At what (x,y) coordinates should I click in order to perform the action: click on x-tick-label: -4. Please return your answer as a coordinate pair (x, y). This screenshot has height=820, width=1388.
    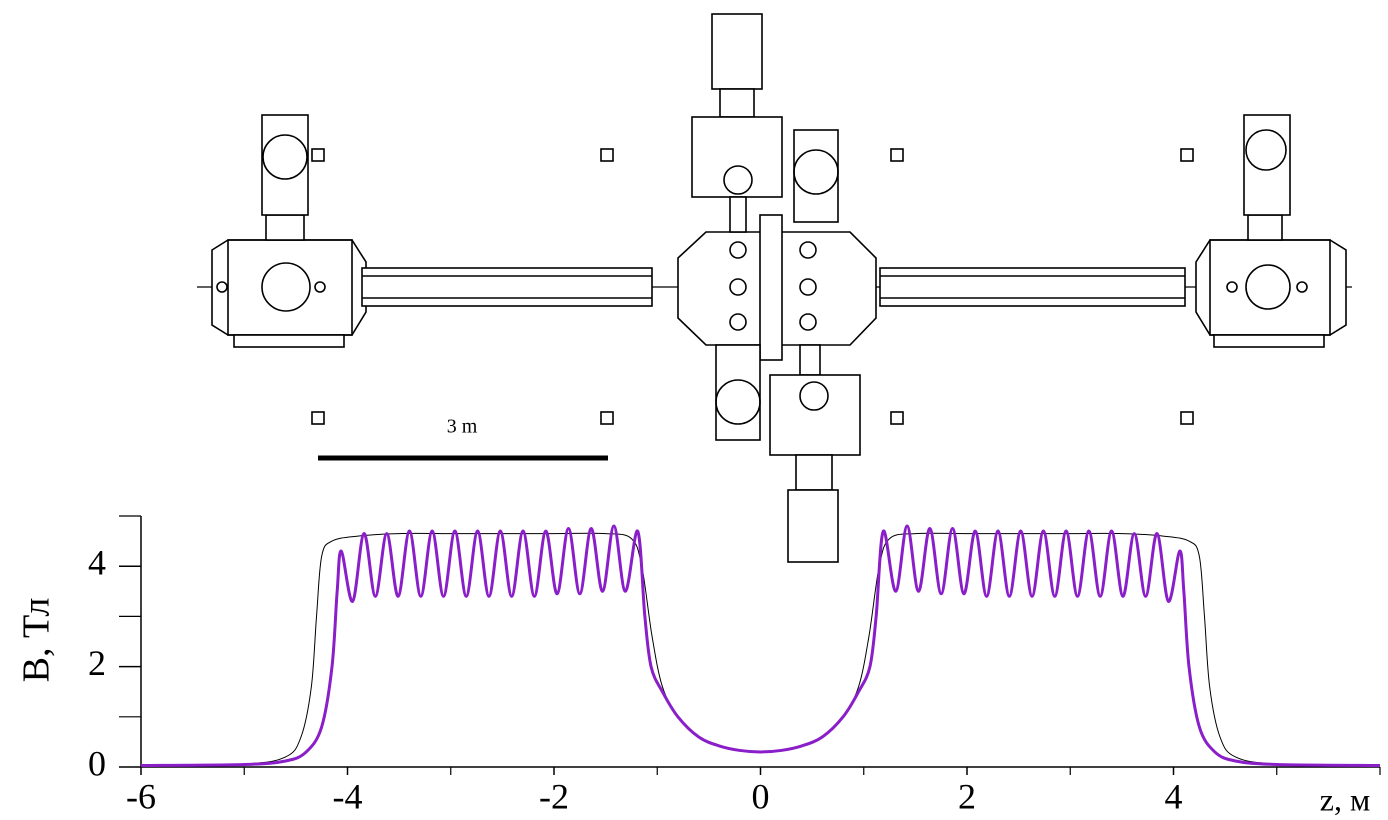
    Looking at the image, I should click on (348, 796).